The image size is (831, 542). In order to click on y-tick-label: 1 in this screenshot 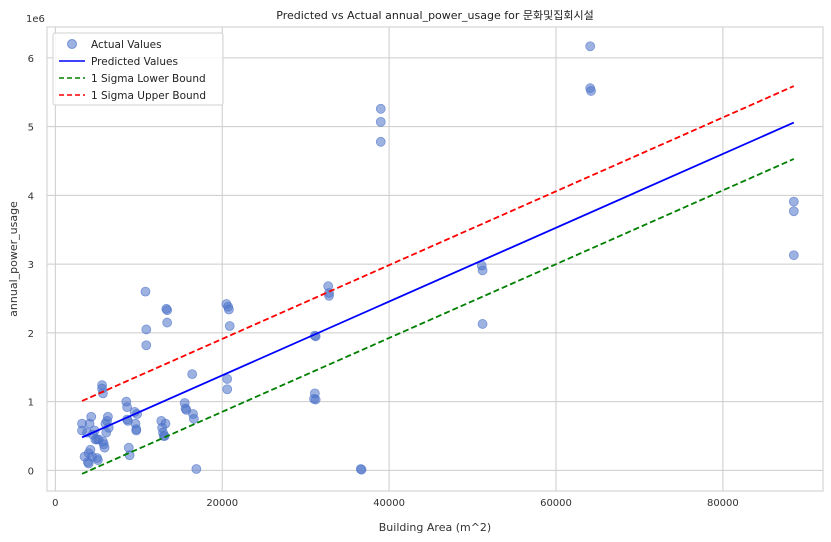, I will do `click(31, 403)`.